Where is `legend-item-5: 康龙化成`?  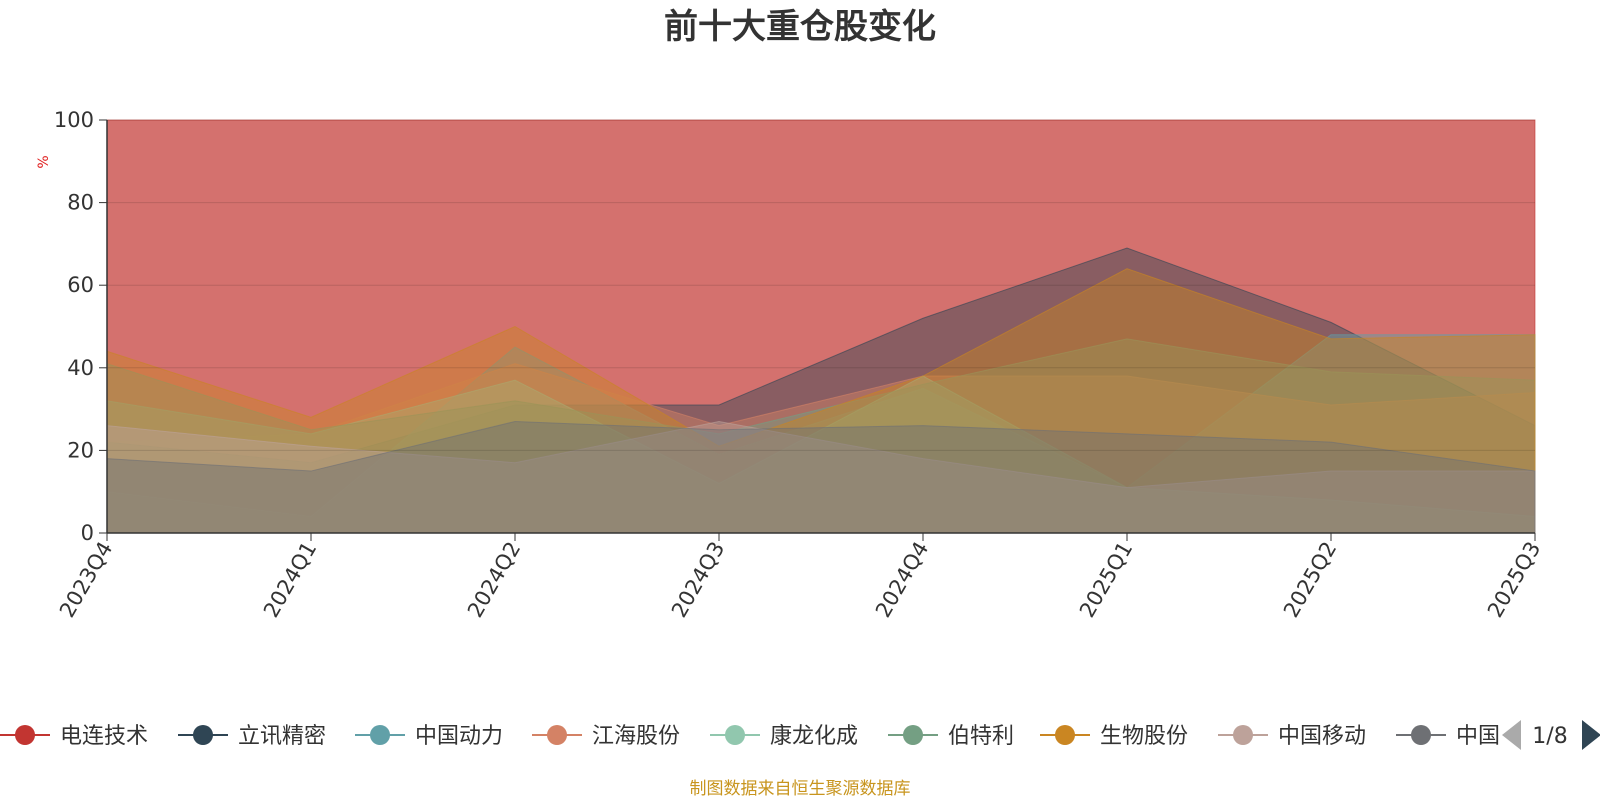 legend-item-5: 康龙化成 is located at coordinates (784, 736).